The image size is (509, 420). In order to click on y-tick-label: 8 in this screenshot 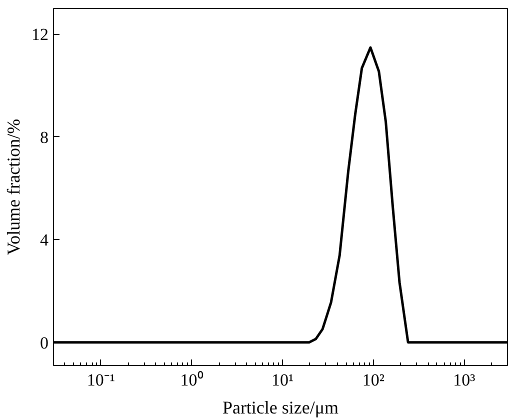, I will do `click(44, 137)`.